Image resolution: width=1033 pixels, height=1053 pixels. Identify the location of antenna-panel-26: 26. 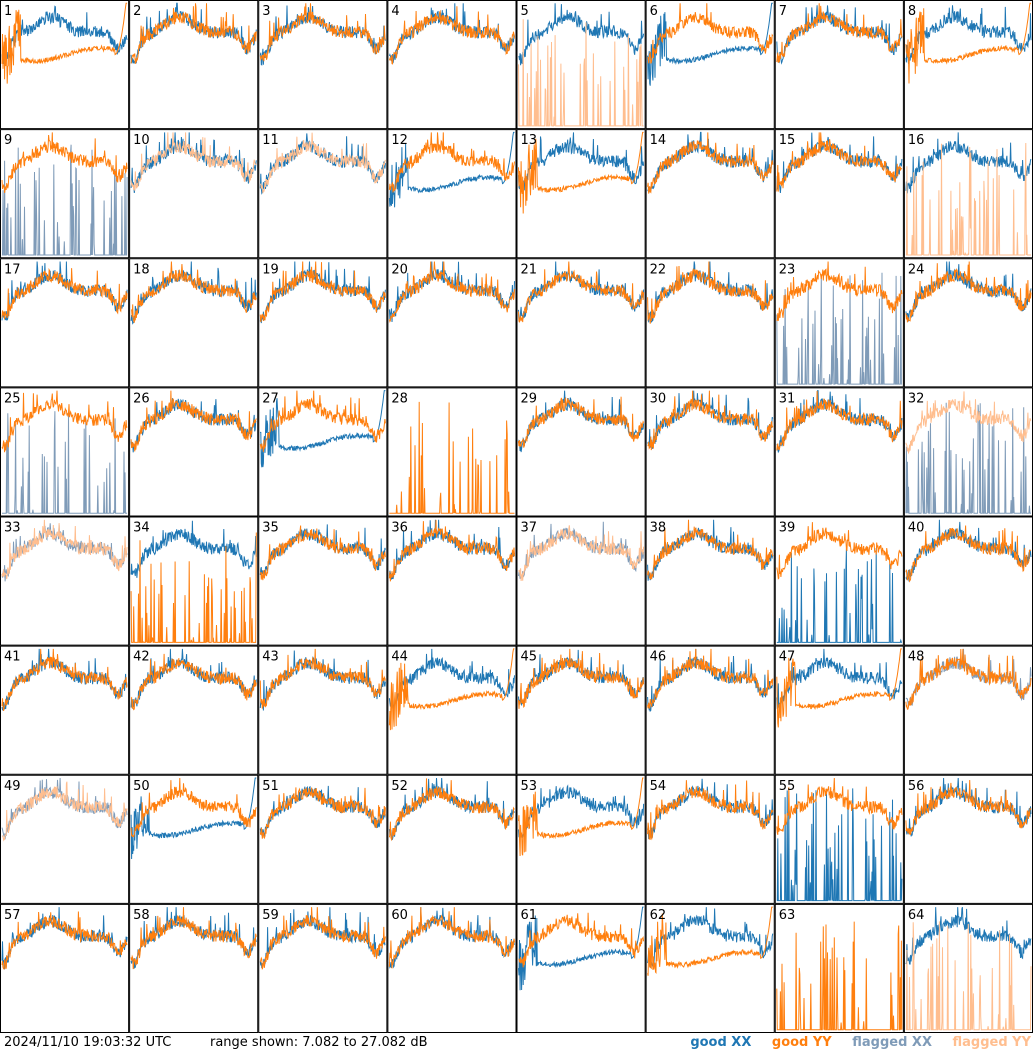
(194, 452).